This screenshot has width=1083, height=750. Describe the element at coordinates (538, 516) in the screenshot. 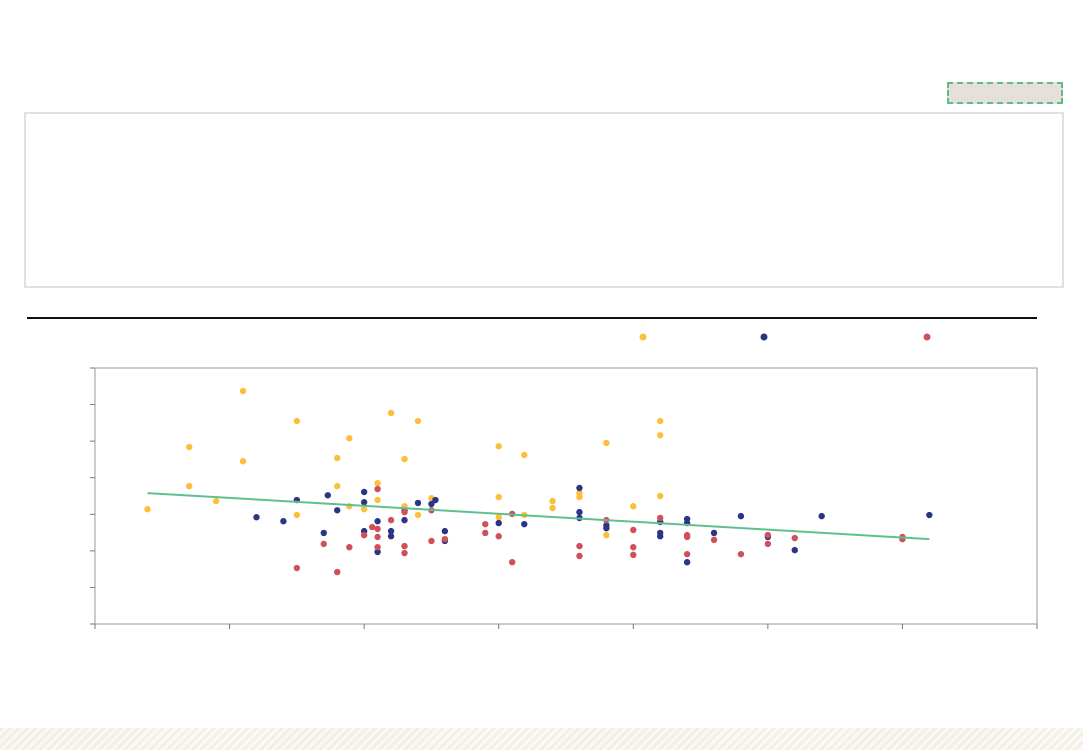

I see `trendline` at that location.